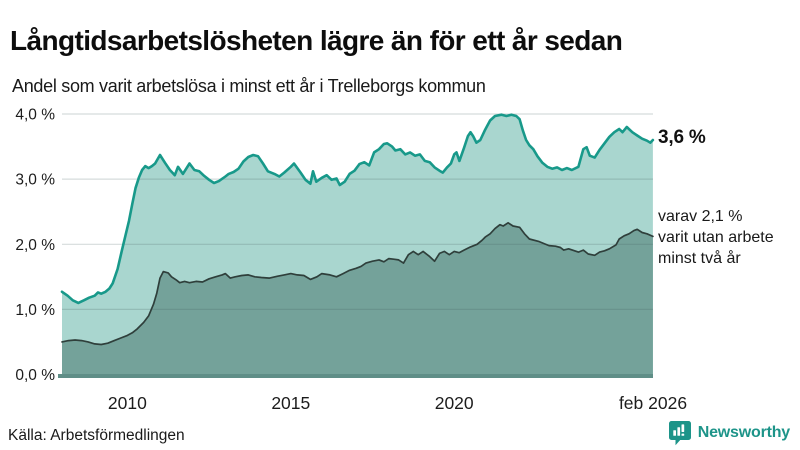  What do you see at coordinates (743, 432) in the screenshot?
I see `newsworthy-wordmark: Newsworthy` at bounding box center [743, 432].